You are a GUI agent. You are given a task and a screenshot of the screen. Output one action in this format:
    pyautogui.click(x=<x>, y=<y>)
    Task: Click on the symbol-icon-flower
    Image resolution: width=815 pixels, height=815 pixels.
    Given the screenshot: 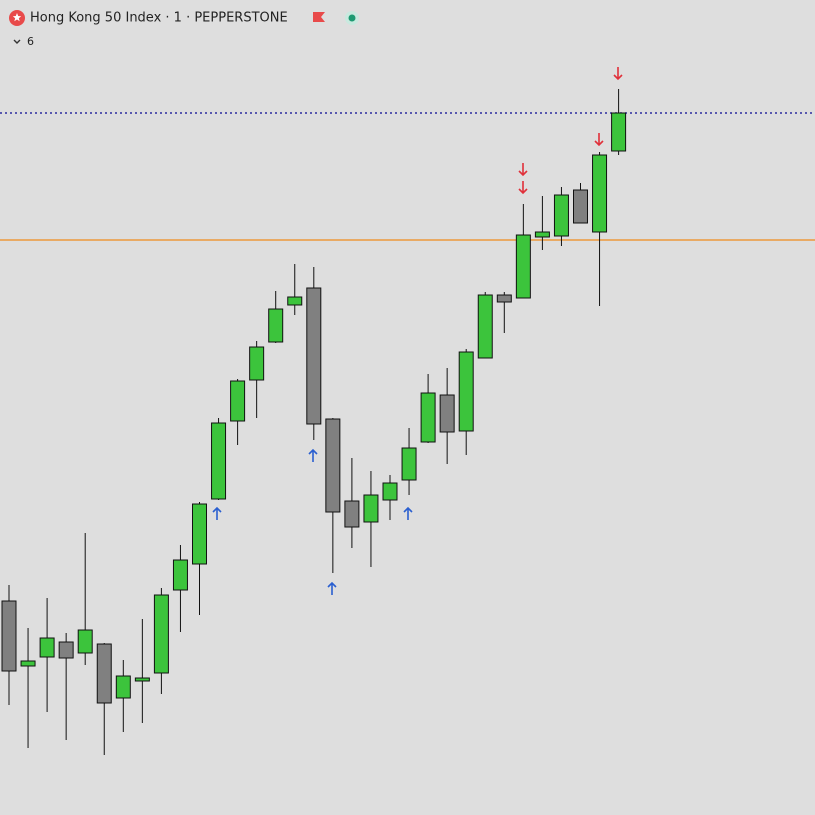 What is the action you would take?
    pyautogui.click(x=17, y=17)
    